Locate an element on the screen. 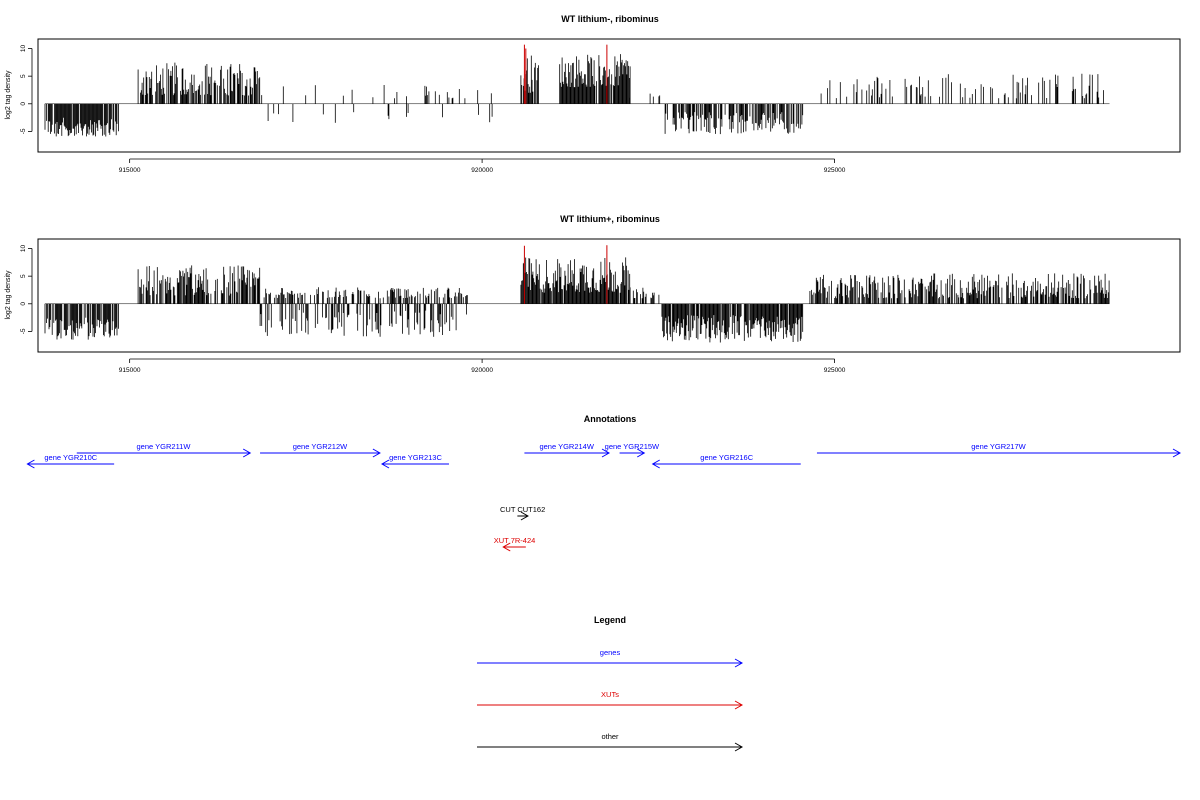 This screenshot has height=800, width=1200. feature-label: gene YGR213C is located at coordinates (415, 457).